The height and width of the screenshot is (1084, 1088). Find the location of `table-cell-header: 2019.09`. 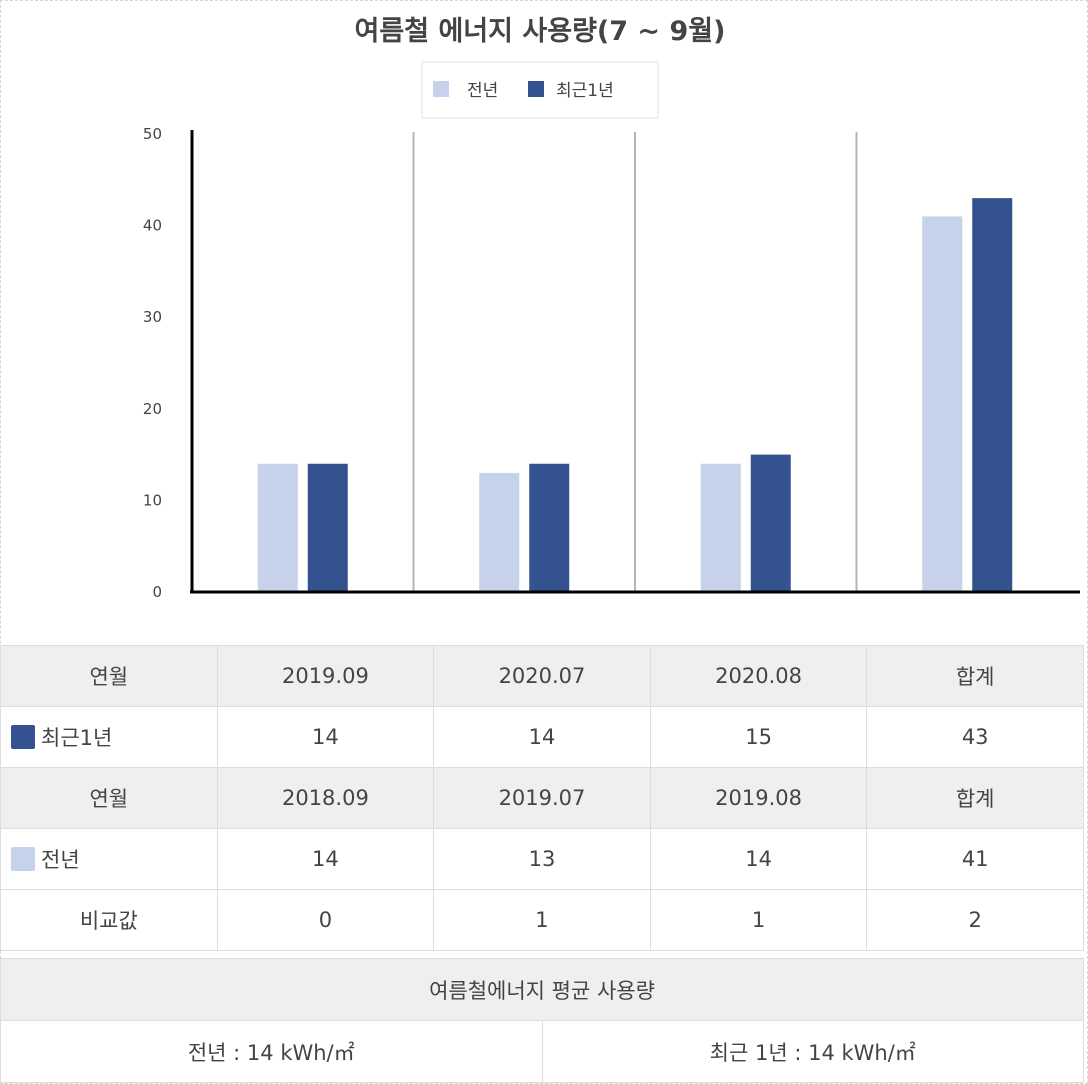

table-cell-header: 2019.09 is located at coordinates (325, 676).